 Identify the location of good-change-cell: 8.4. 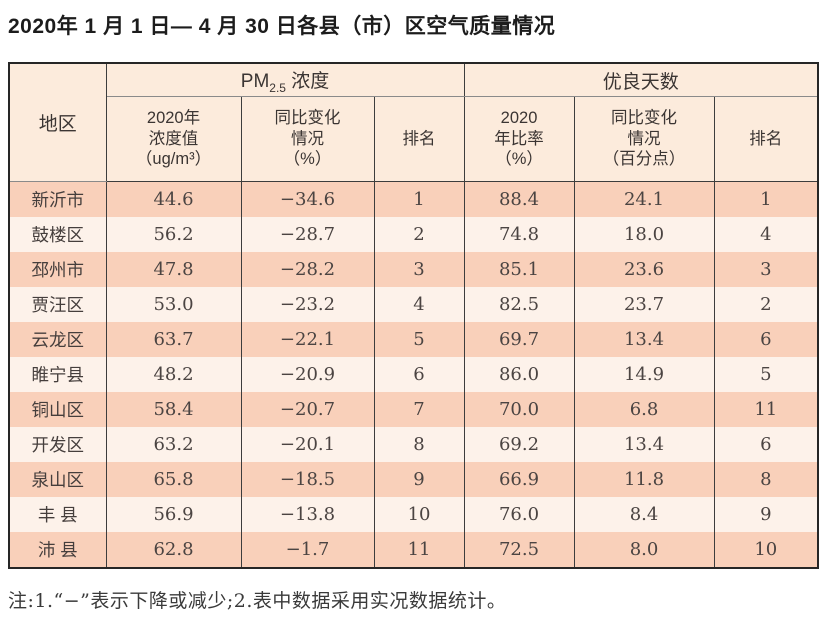
(644, 514).